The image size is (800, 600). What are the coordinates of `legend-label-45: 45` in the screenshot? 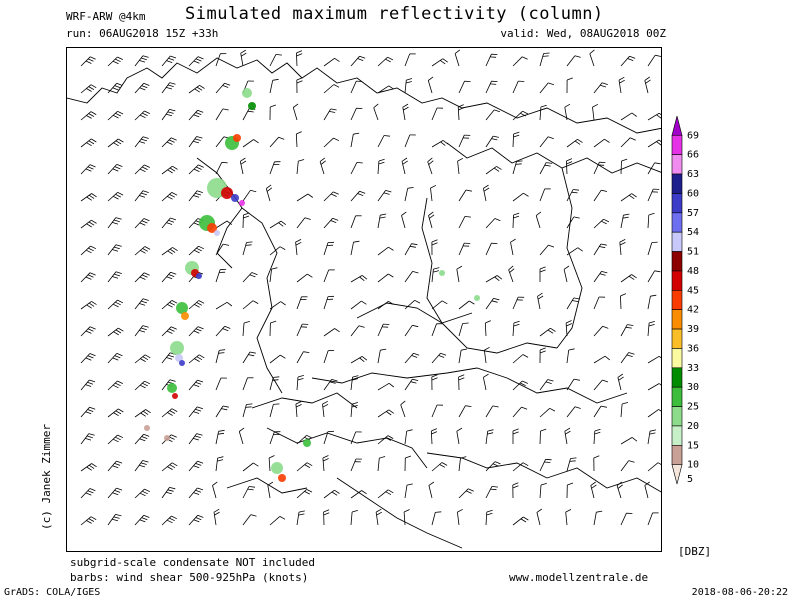 It's located at (693, 290).